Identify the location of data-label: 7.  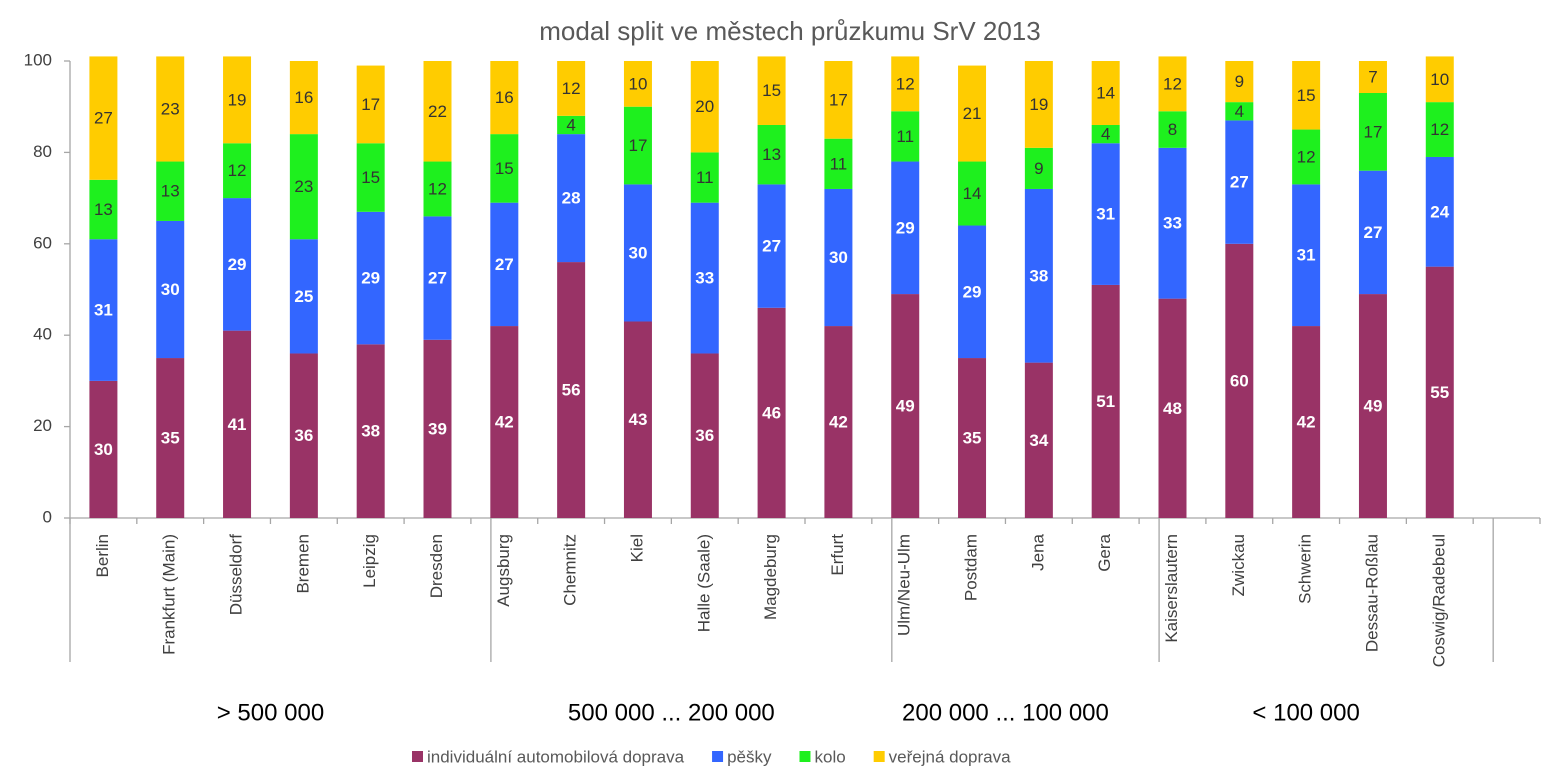
(1372, 76).